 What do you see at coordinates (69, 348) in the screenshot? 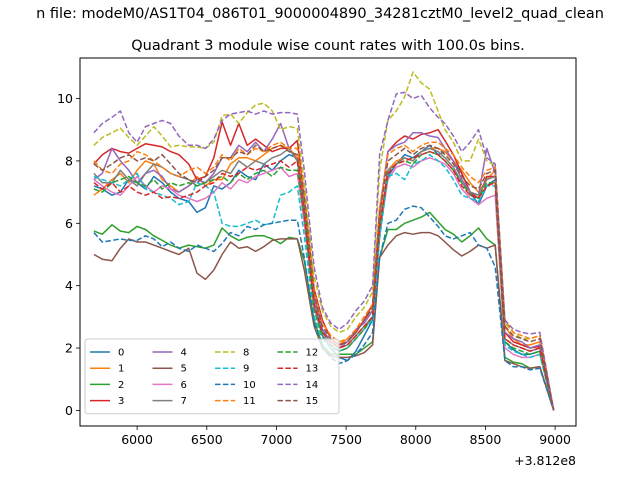
I see `y-tick-label: 2` at bounding box center [69, 348].